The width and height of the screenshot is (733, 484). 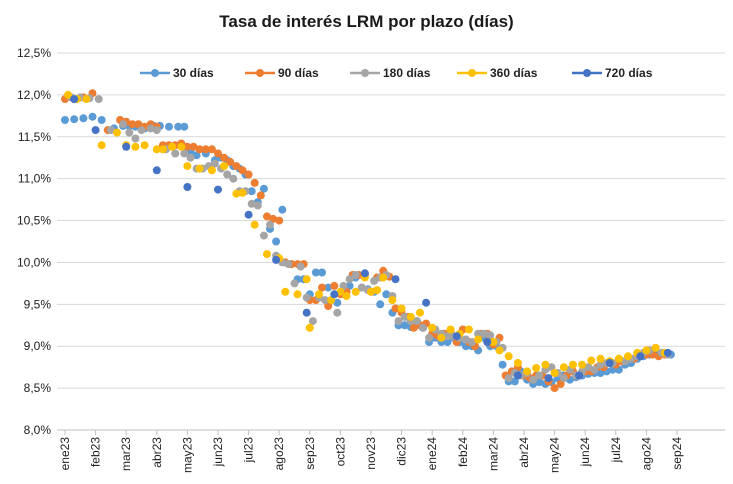 I want to click on x-tick-label: feb24, so click(x=463, y=452).